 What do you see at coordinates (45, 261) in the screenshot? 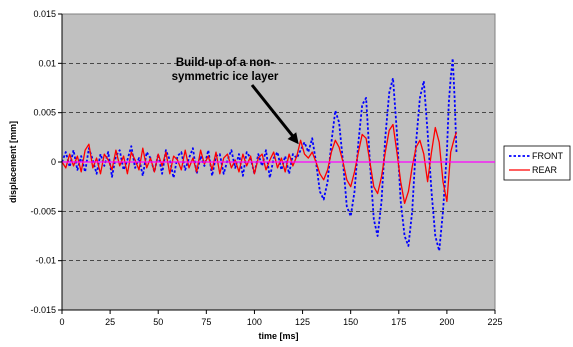
I see `y-tick-label-1: -0.01` at bounding box center [45, 261].